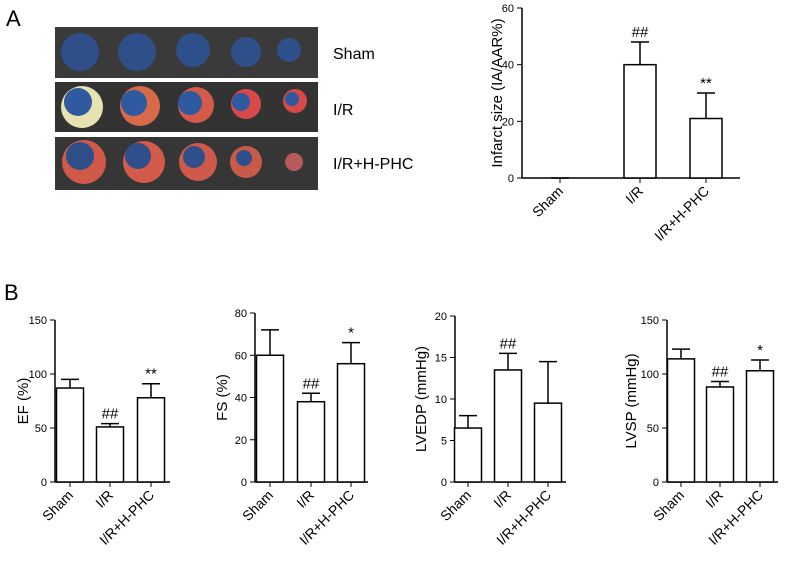  Describe the element at coordinates (11, 292) in the screenshot. I see `panel-label: B` at that location.